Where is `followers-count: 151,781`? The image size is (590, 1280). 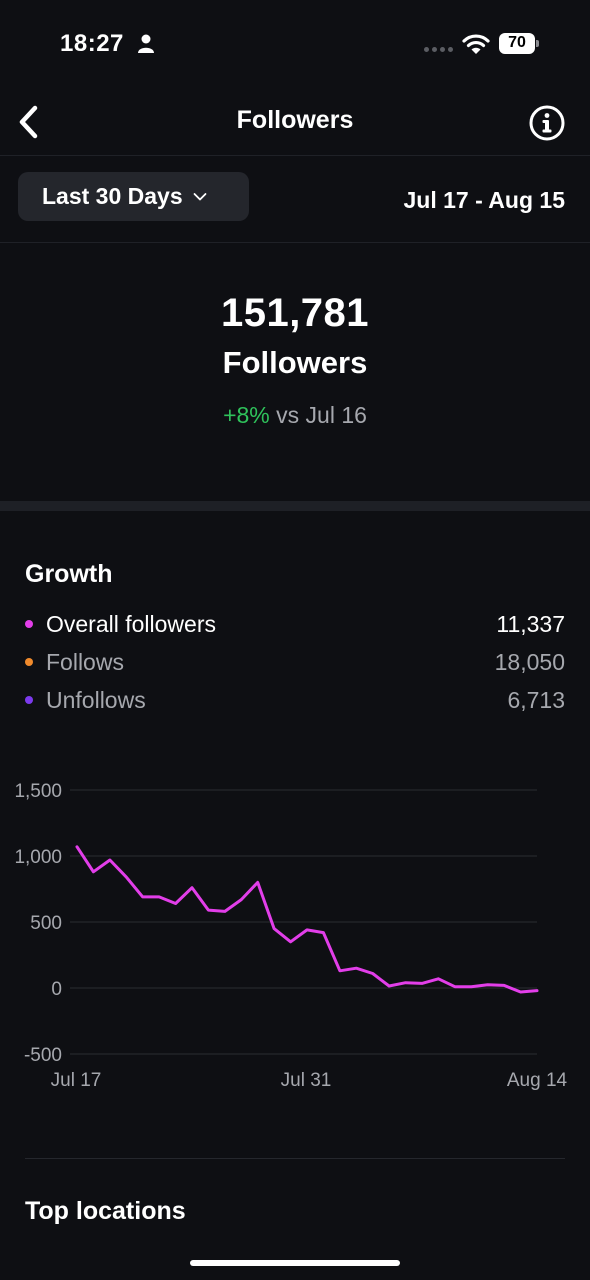 followers-count: 151,781 is located at coordinates (295, 313).